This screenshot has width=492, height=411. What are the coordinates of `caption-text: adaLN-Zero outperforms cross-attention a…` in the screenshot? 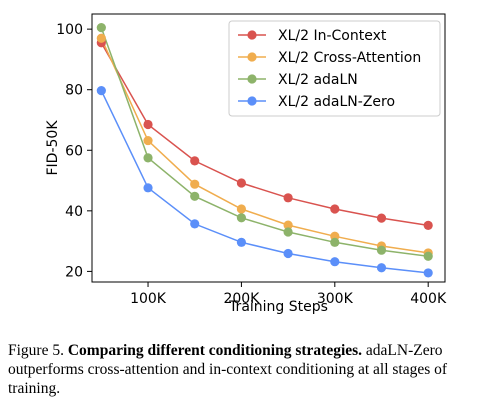 It's located at (228, 369).